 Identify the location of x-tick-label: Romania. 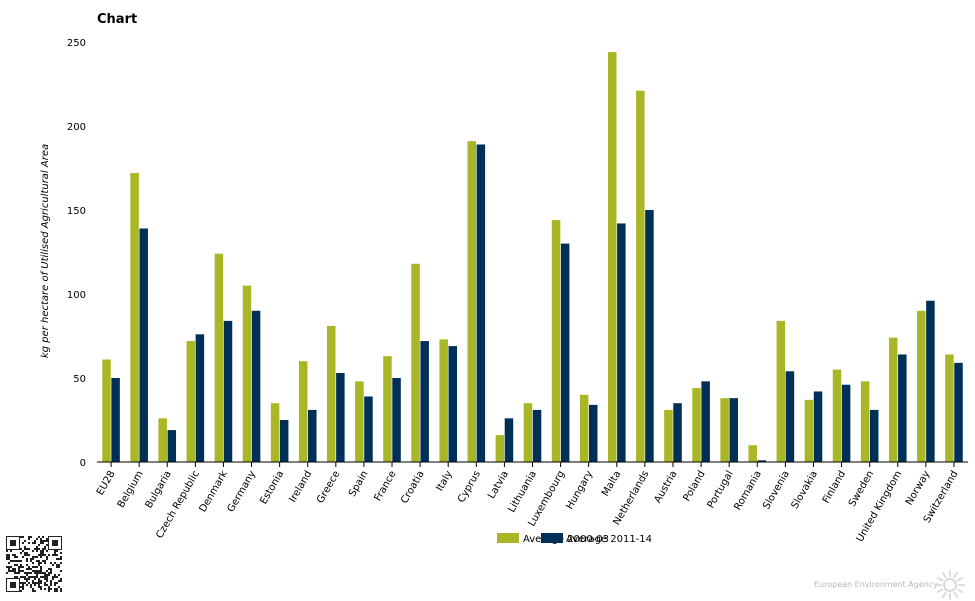
(747, 490).